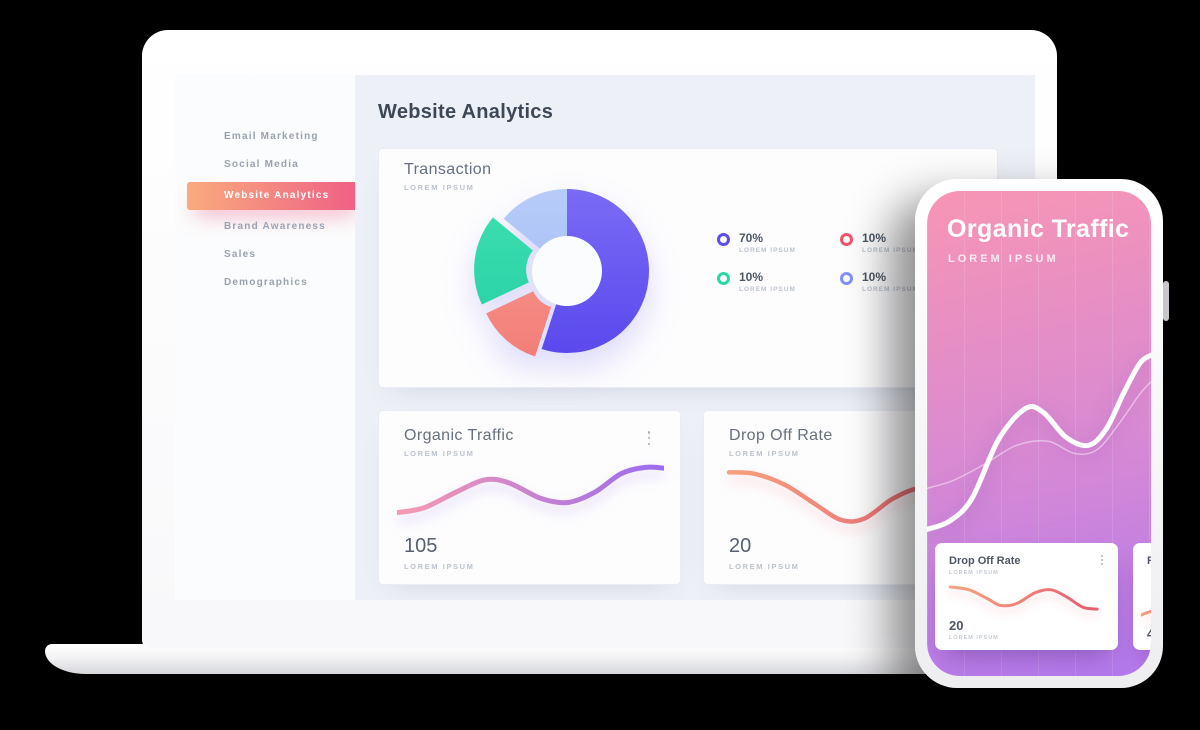  What do you see at coordinates (421, 546) in the screenshot?
I see `organic-value: 105` at bounding box center [421, 546].